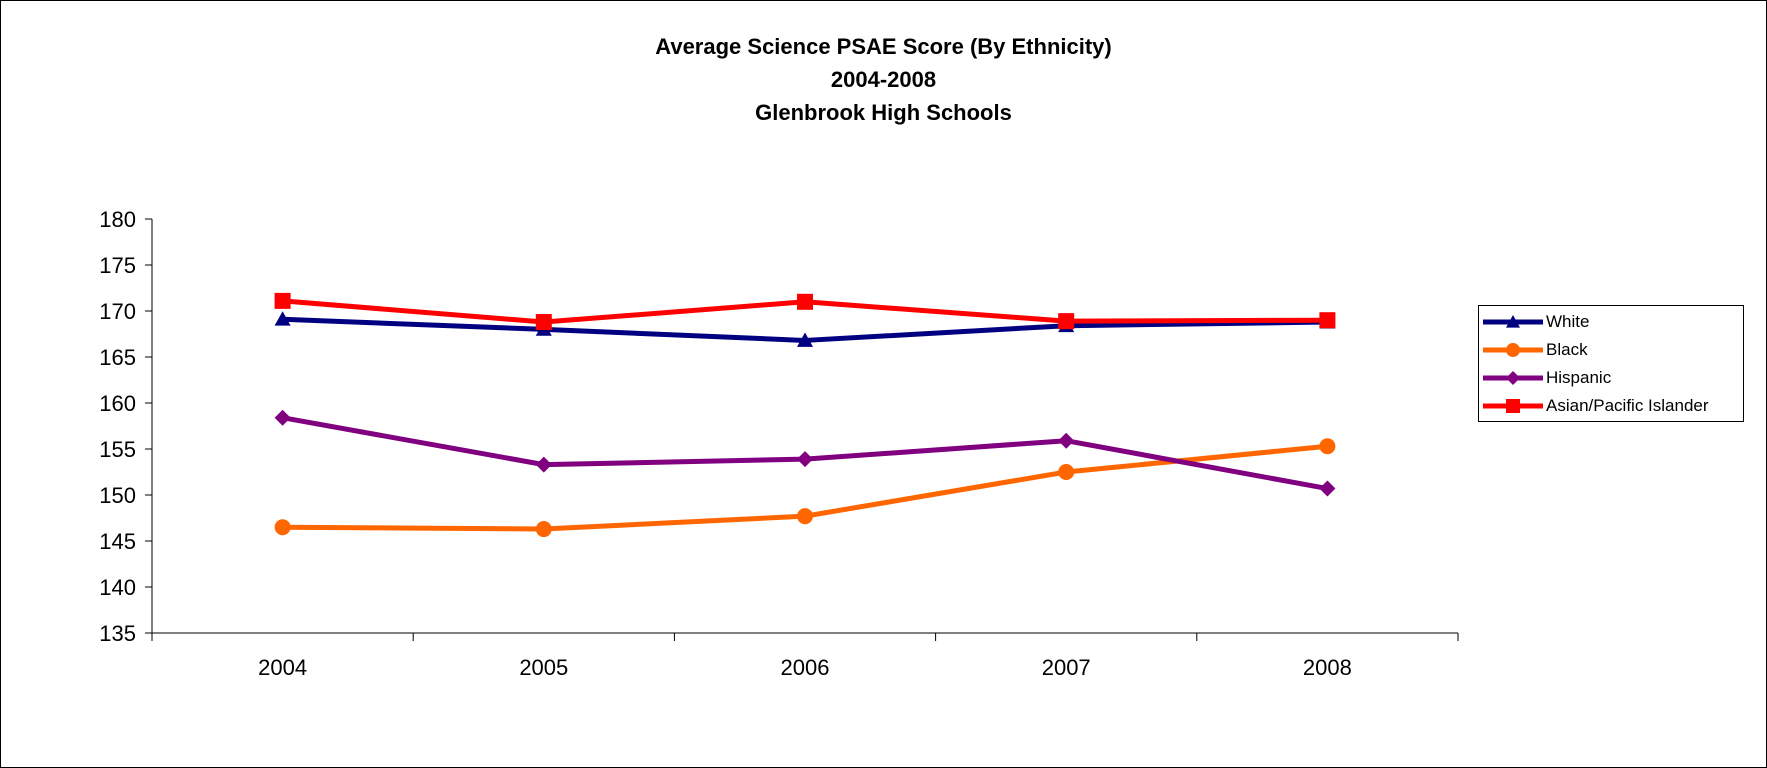 This screenshot has height=768, width=1767. I want to click on x-tick-label: 2007, so click(1066, 667).